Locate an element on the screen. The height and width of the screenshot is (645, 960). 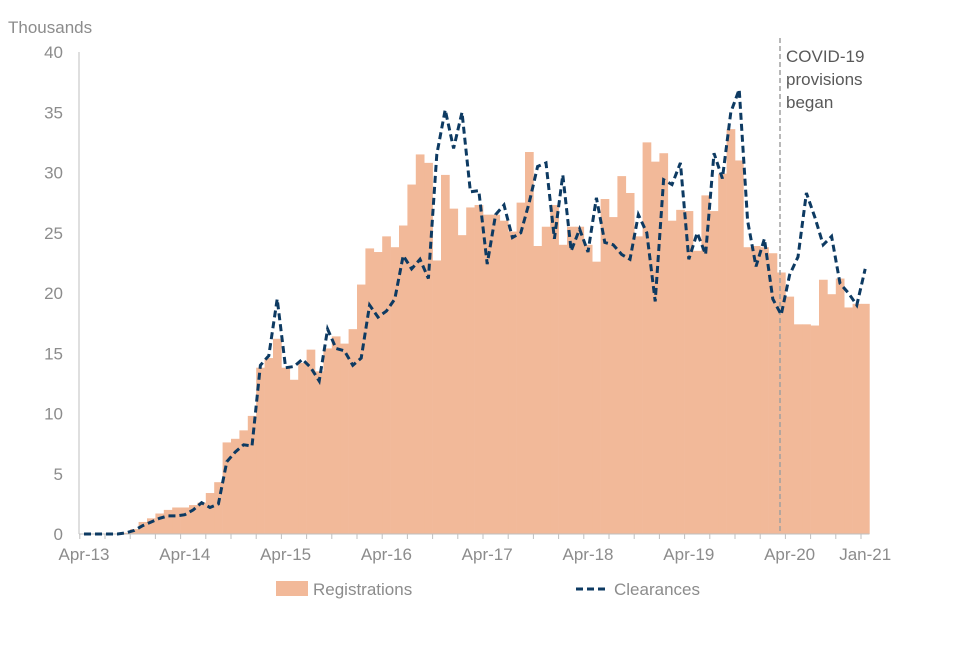
y-tick-label: 5 is located at coordinates (58, 474).